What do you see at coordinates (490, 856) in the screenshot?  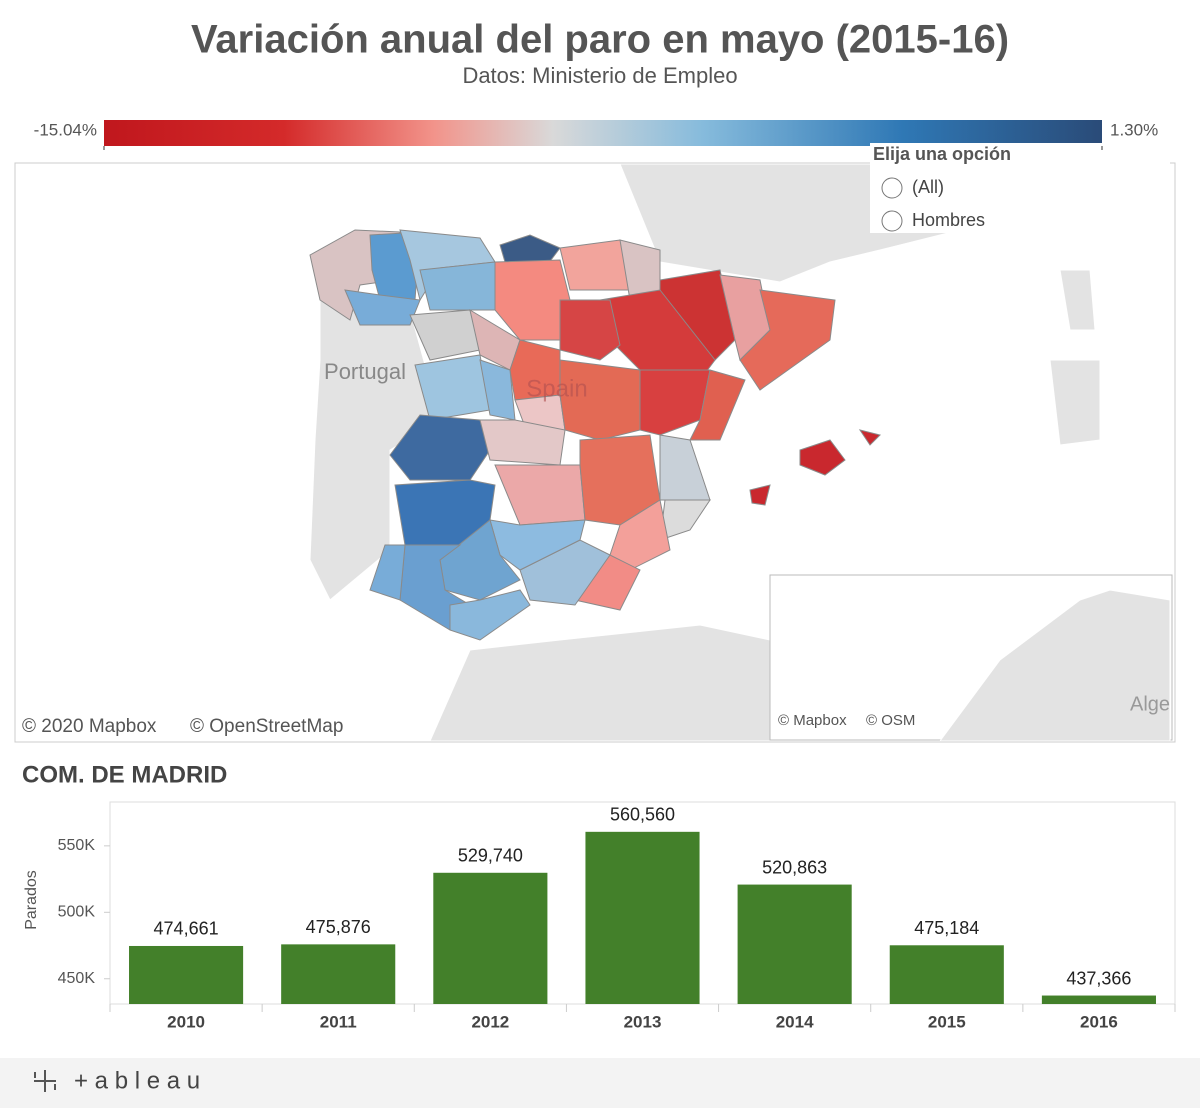 I see `value-label: 529,740` at bounding box center [490, 856].